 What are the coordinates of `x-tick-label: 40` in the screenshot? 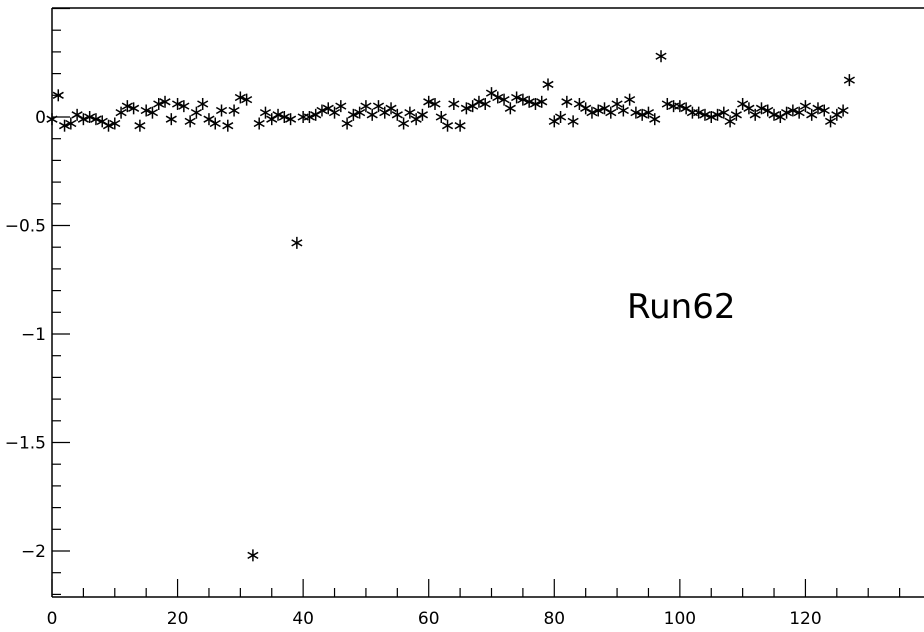 It's located at (303, 619).